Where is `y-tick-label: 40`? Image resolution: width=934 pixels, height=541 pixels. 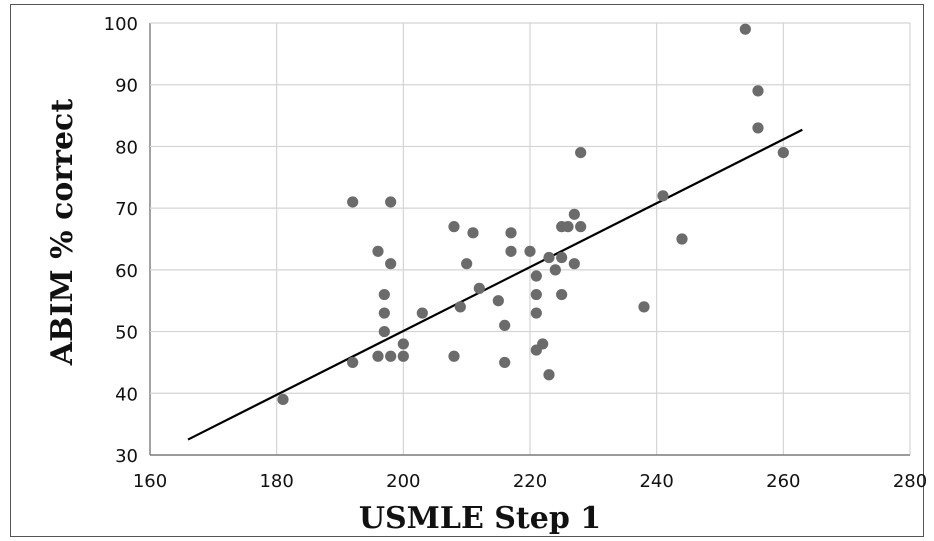
y-tick-label: 40 is located at coordinates (126, 394).